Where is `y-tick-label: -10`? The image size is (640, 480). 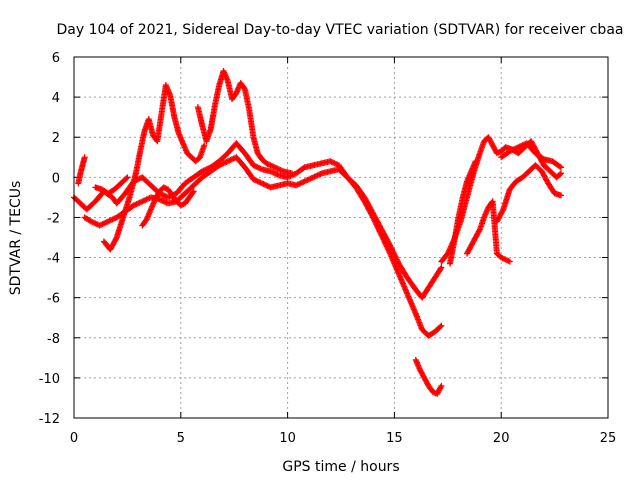
y-tick-label: -10 is located at coordinates (49, 379).